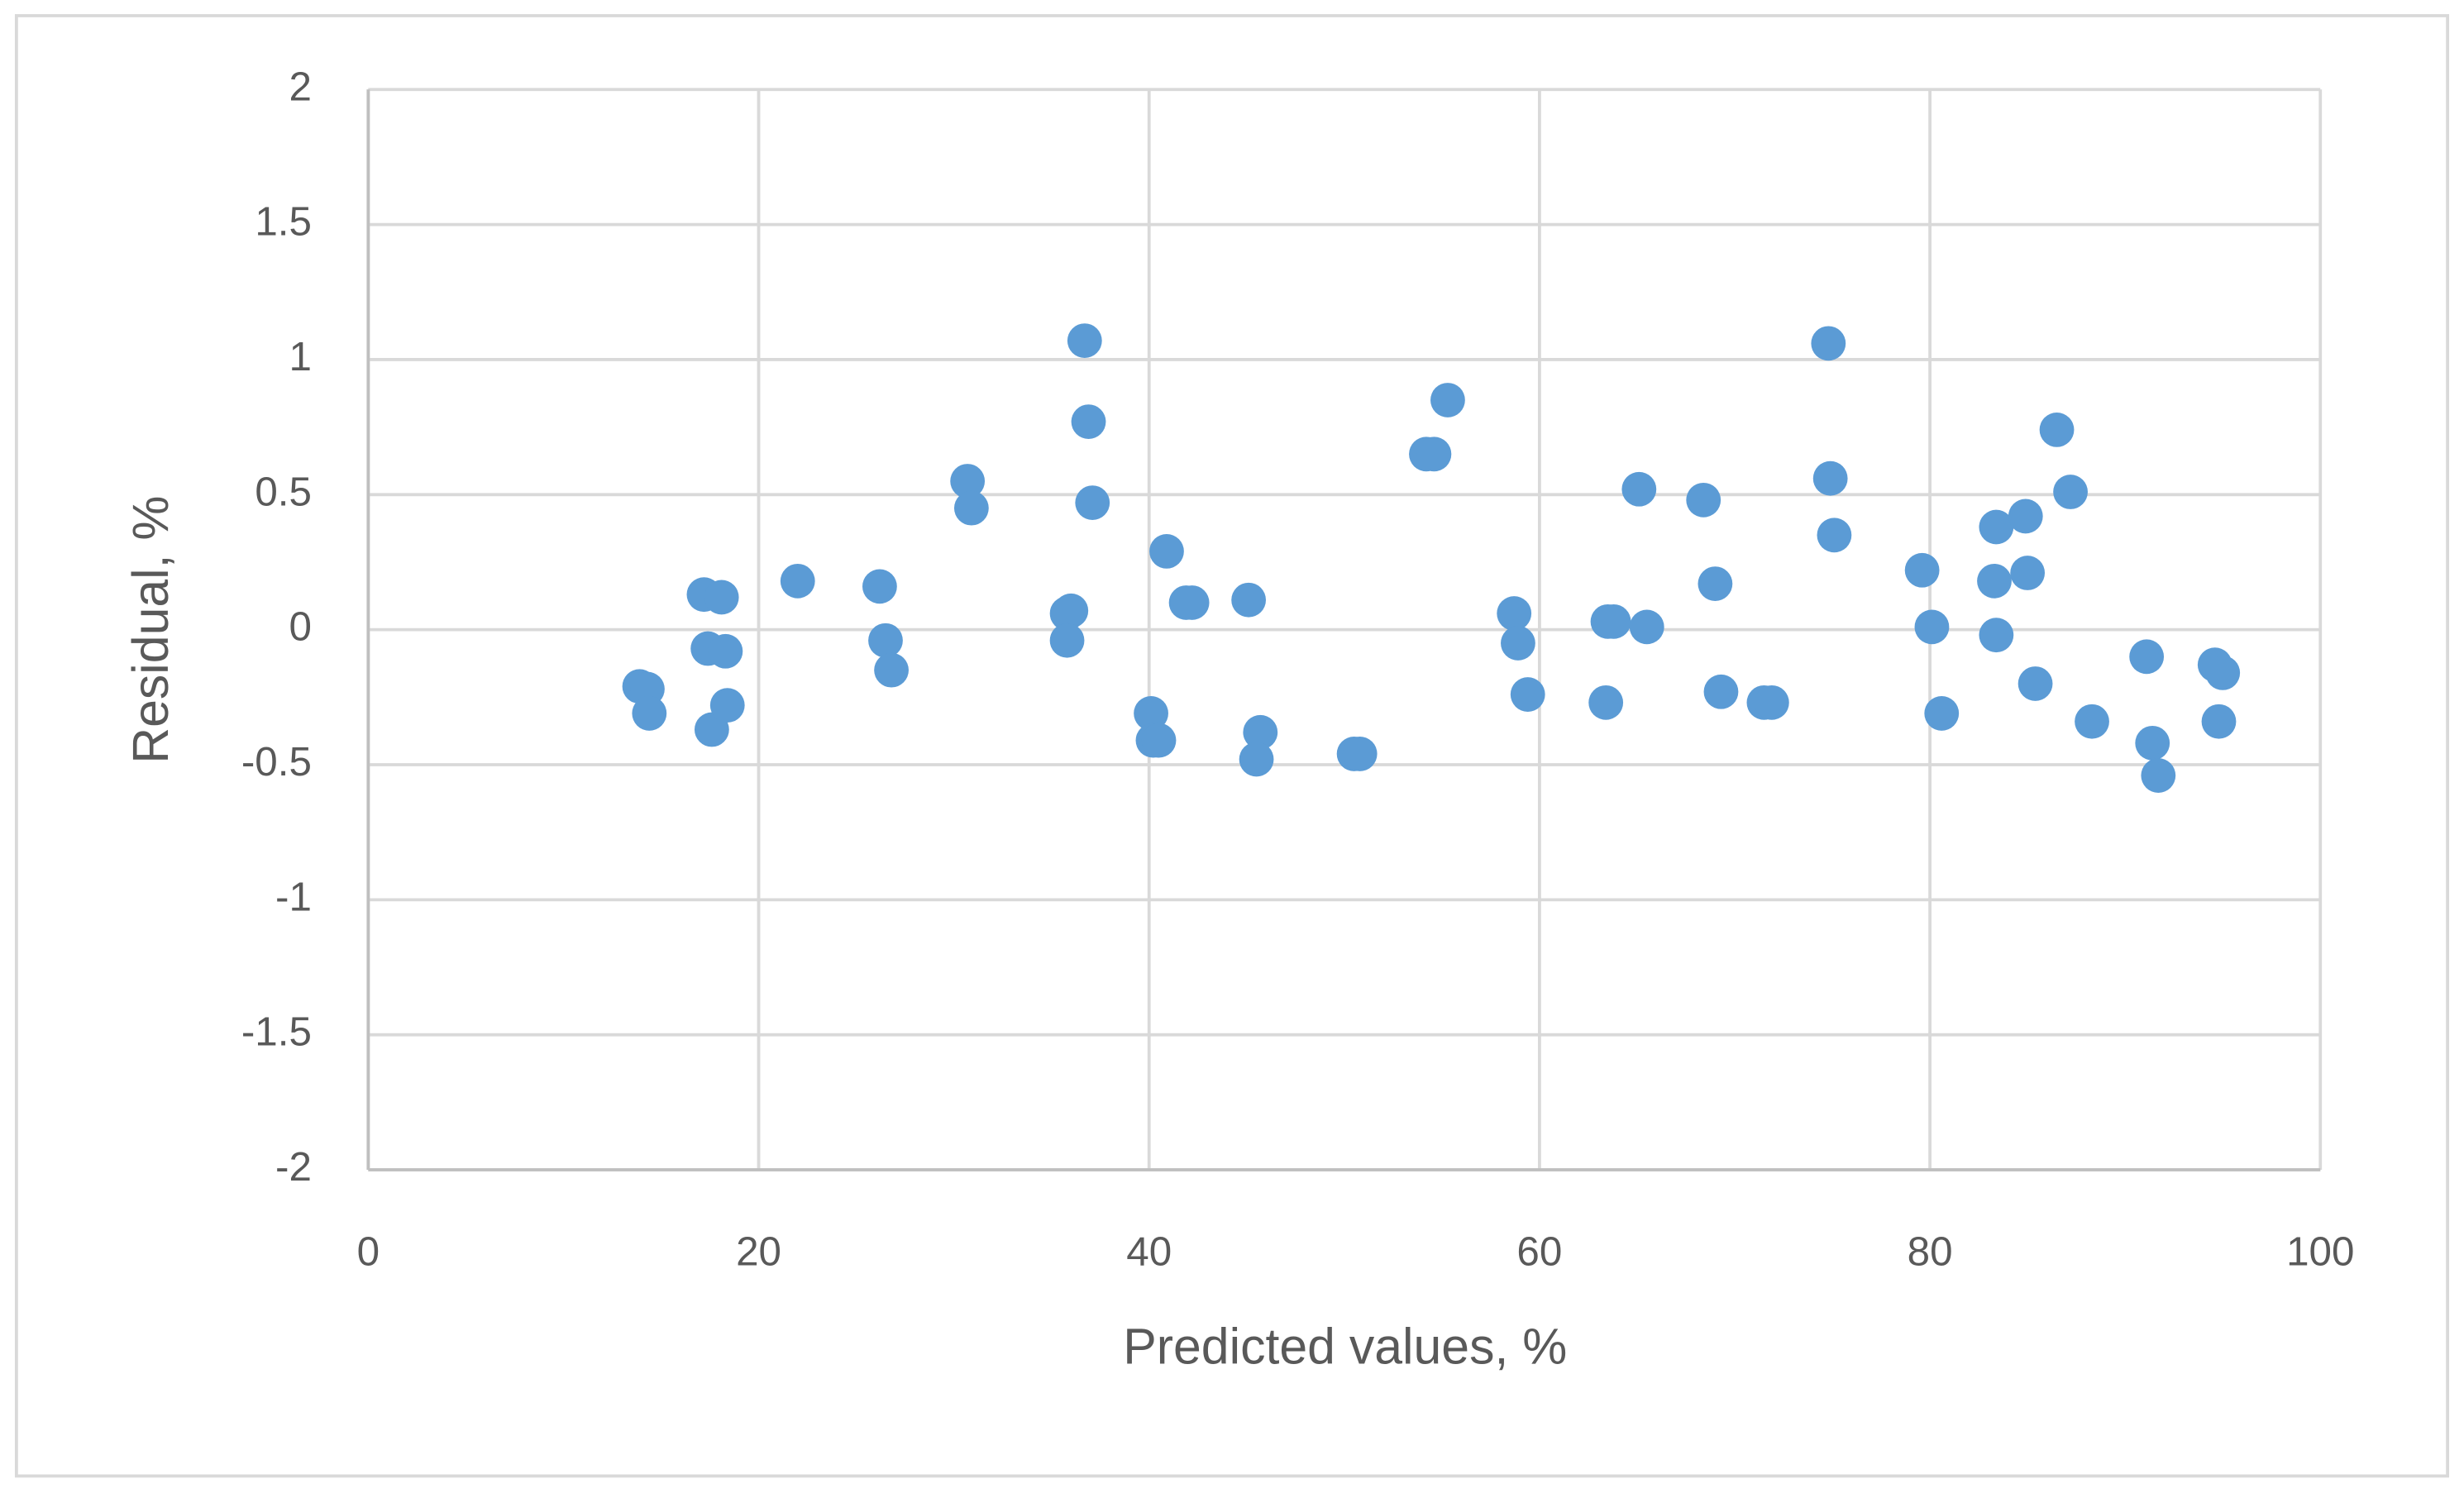  Describe the element at coordinates (300, 627) in the screenshot. I see `y-tick-label: 0` at that location.